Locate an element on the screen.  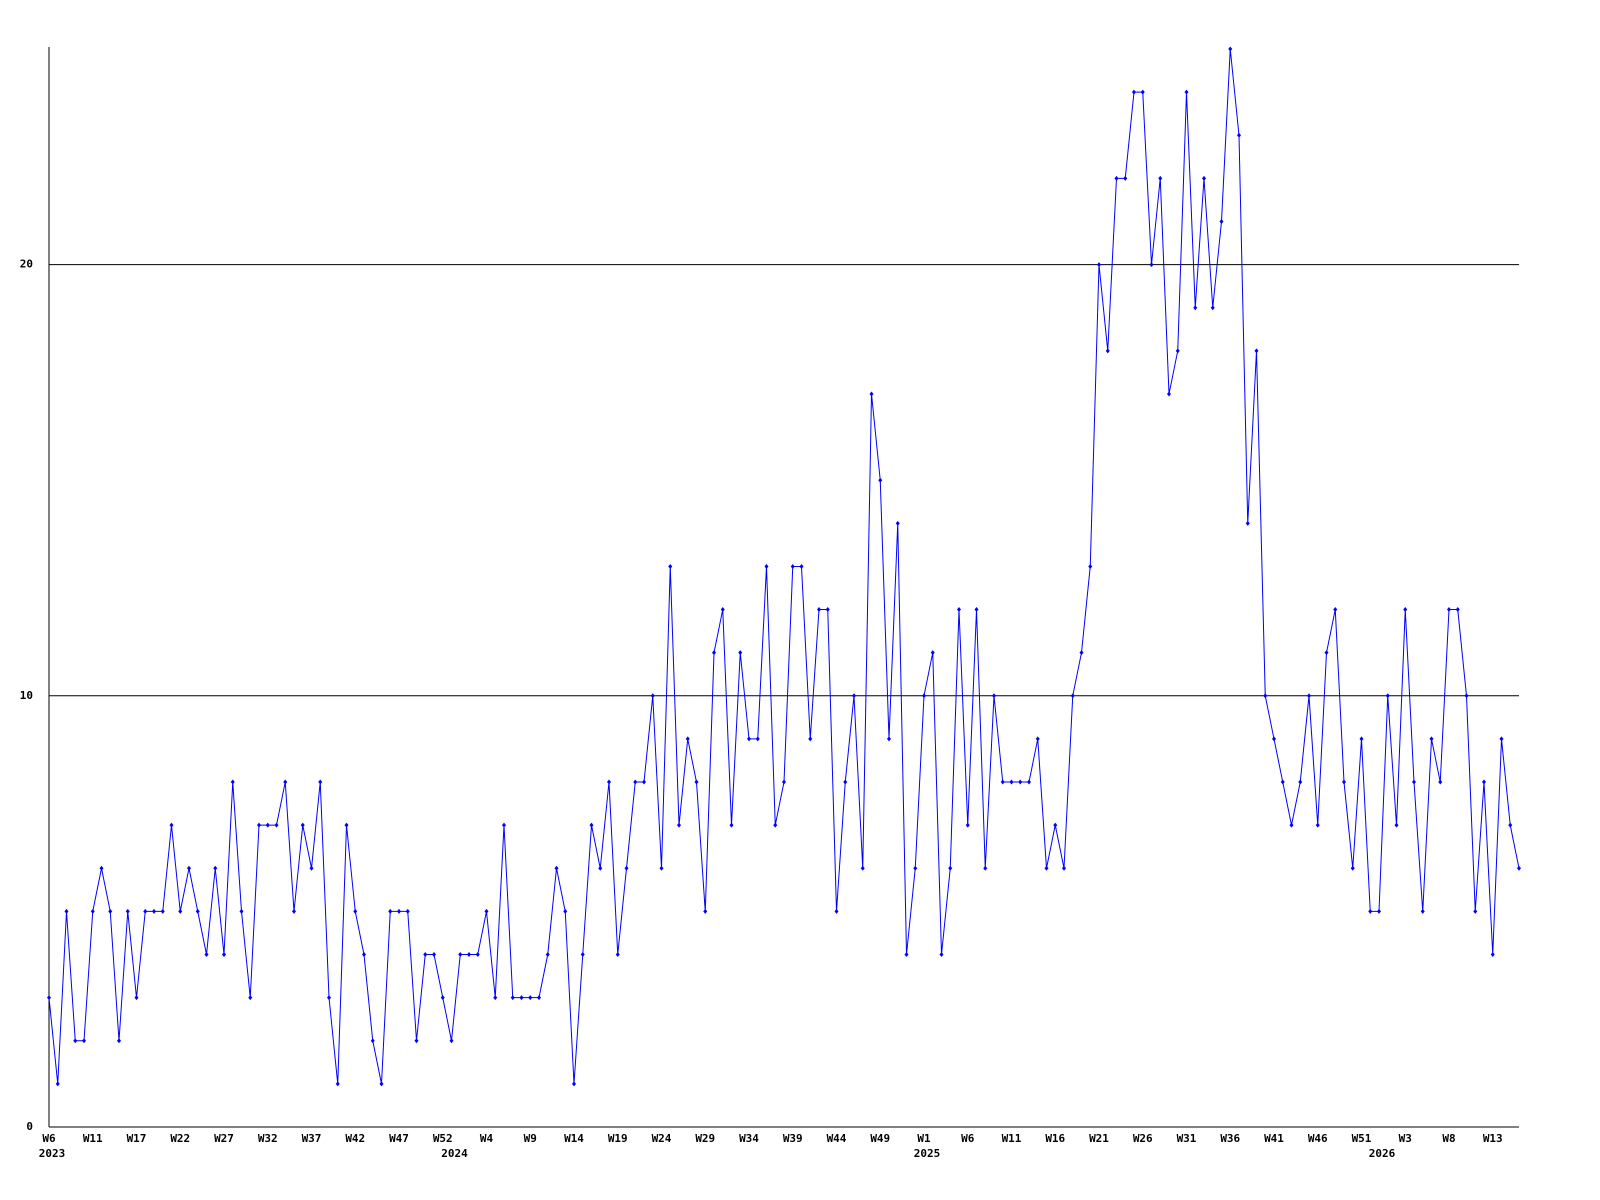
x-tick-label: W3 is located at coordinates (1405, 1138).